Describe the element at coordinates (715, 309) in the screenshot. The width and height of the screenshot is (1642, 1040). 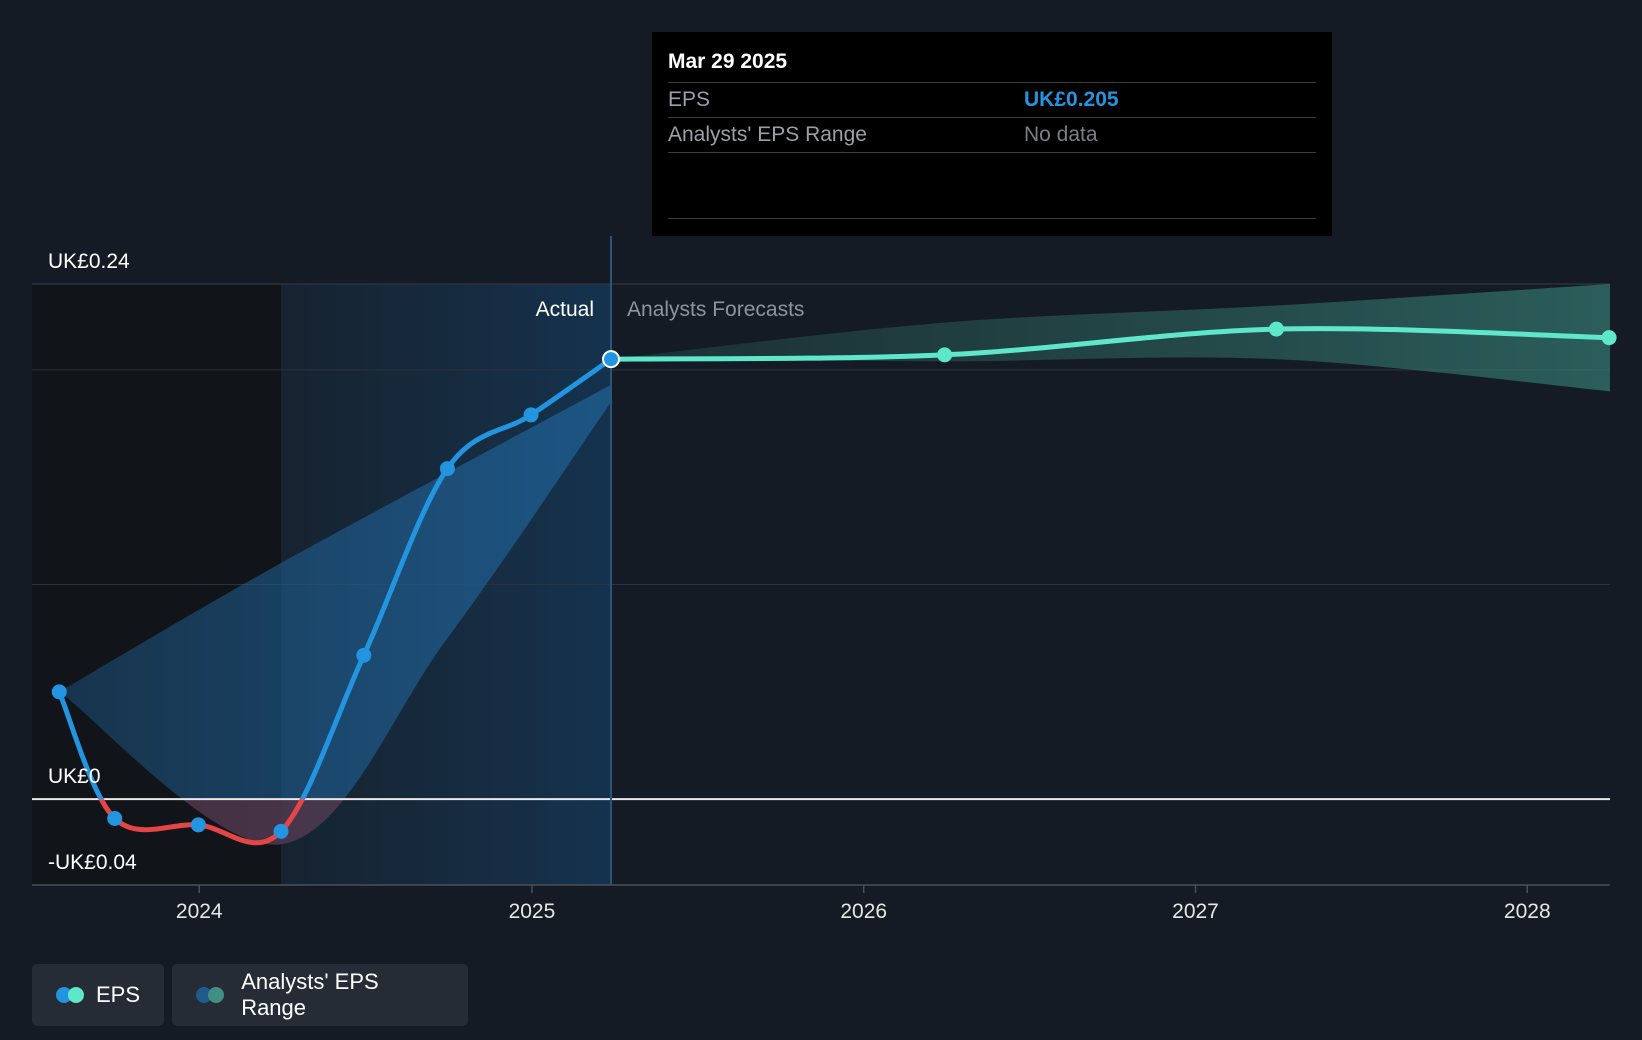
I see `forecast-label: Analysts Forecasts` at that location.